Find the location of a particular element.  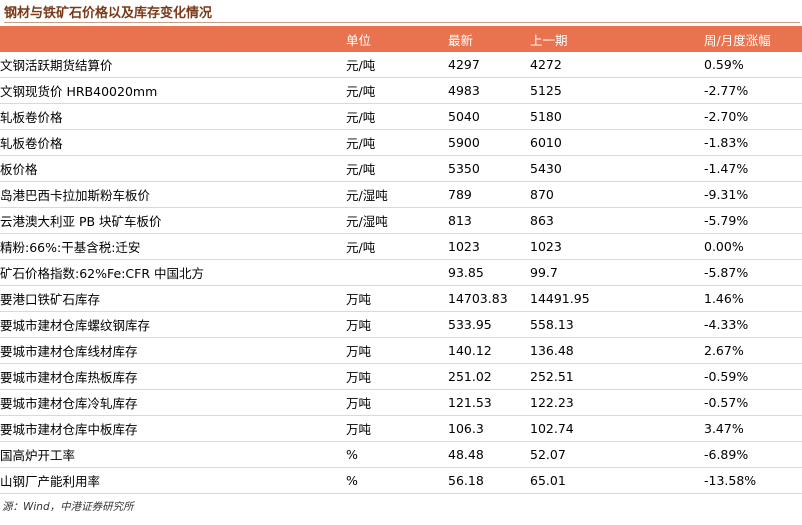

table-row: 文钢现货价 HRB40020mm 元/吨 4983 5125 -2.77% is located at coordinates (401, 90).